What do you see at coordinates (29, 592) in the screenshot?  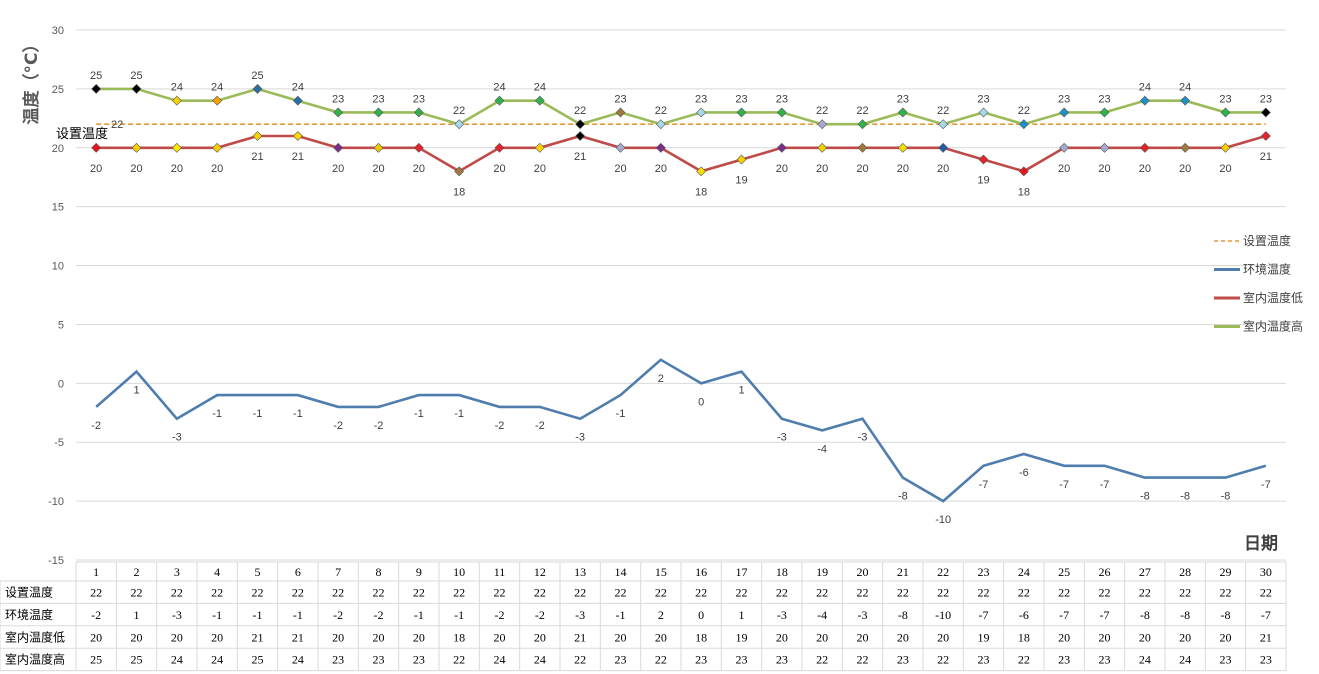 I see `table-row-label: 设置温度` at bounding box center [29, 592].